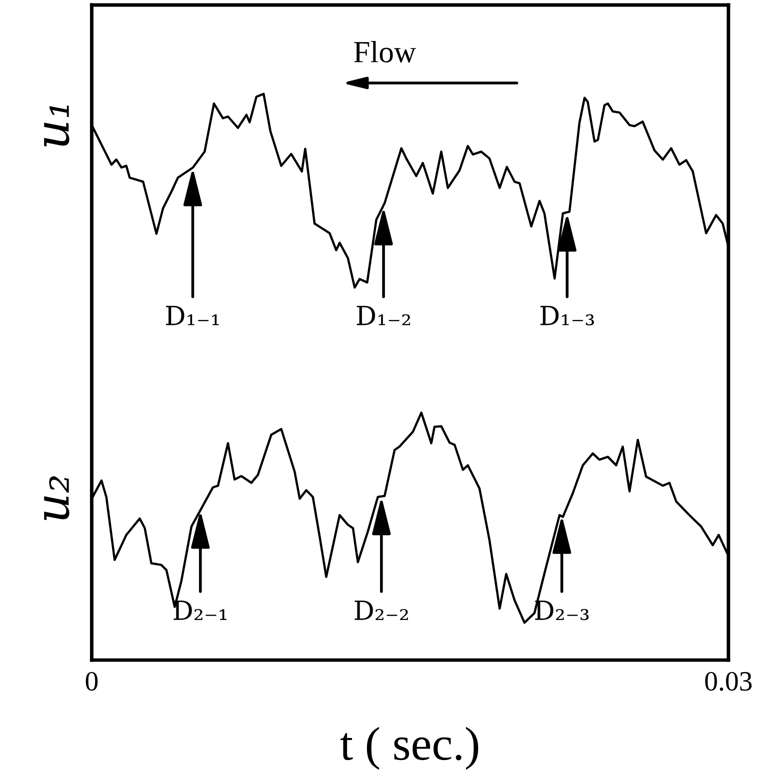 Image resolution: width=758 pixels, height=772 pixels. What do you see at coordinates (728, 681) in the screenshot?
I see `x-tick-label: 0.03` at bounding box center [728, 681].